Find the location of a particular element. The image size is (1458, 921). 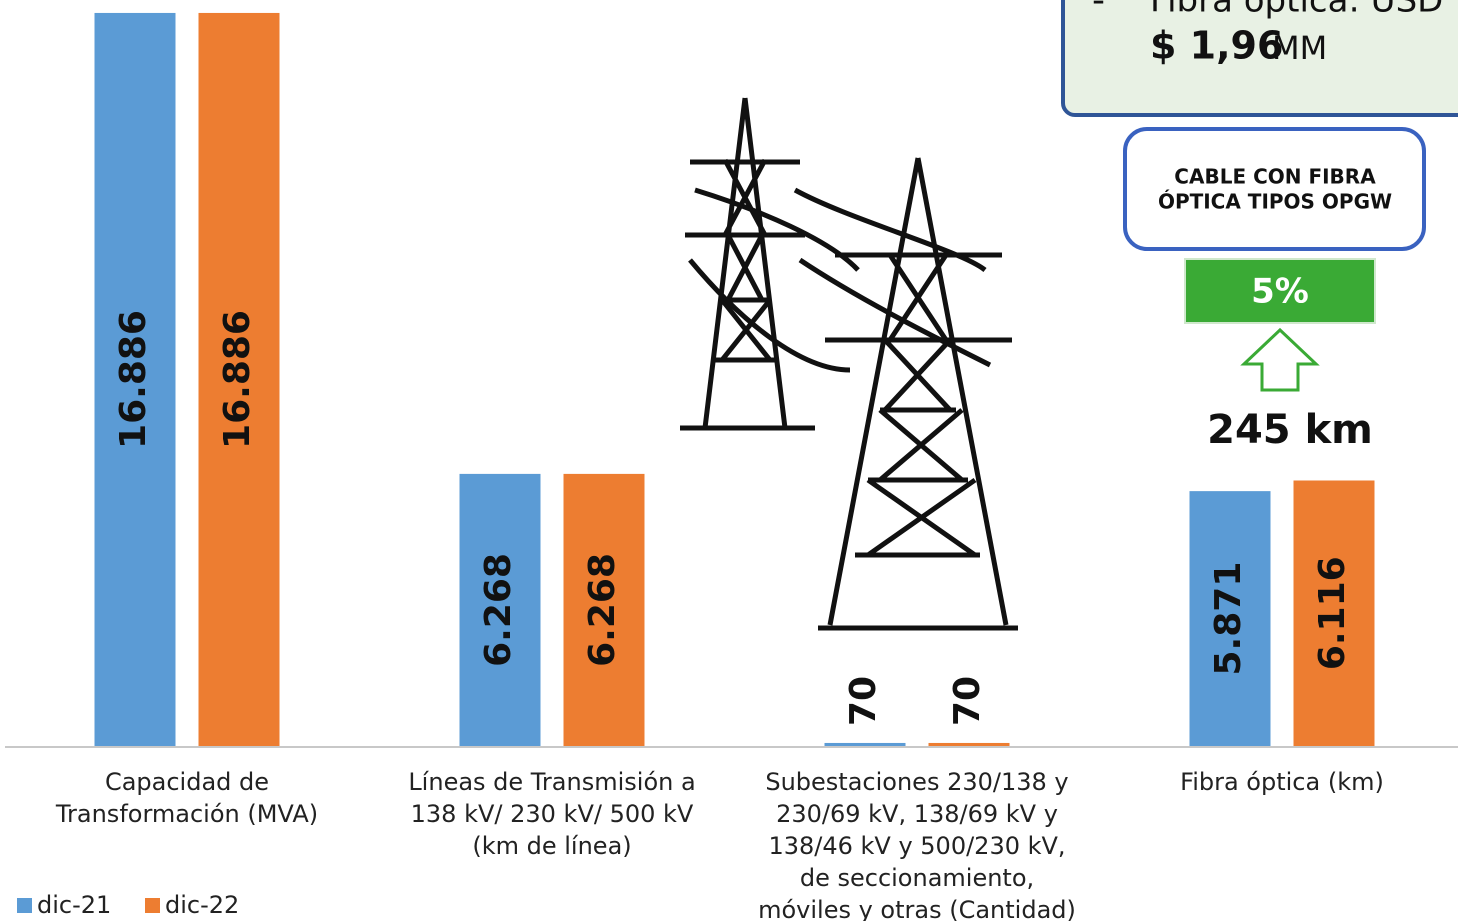

info-text: Fibra óptica: USD is located at coordinates (1296, 10).